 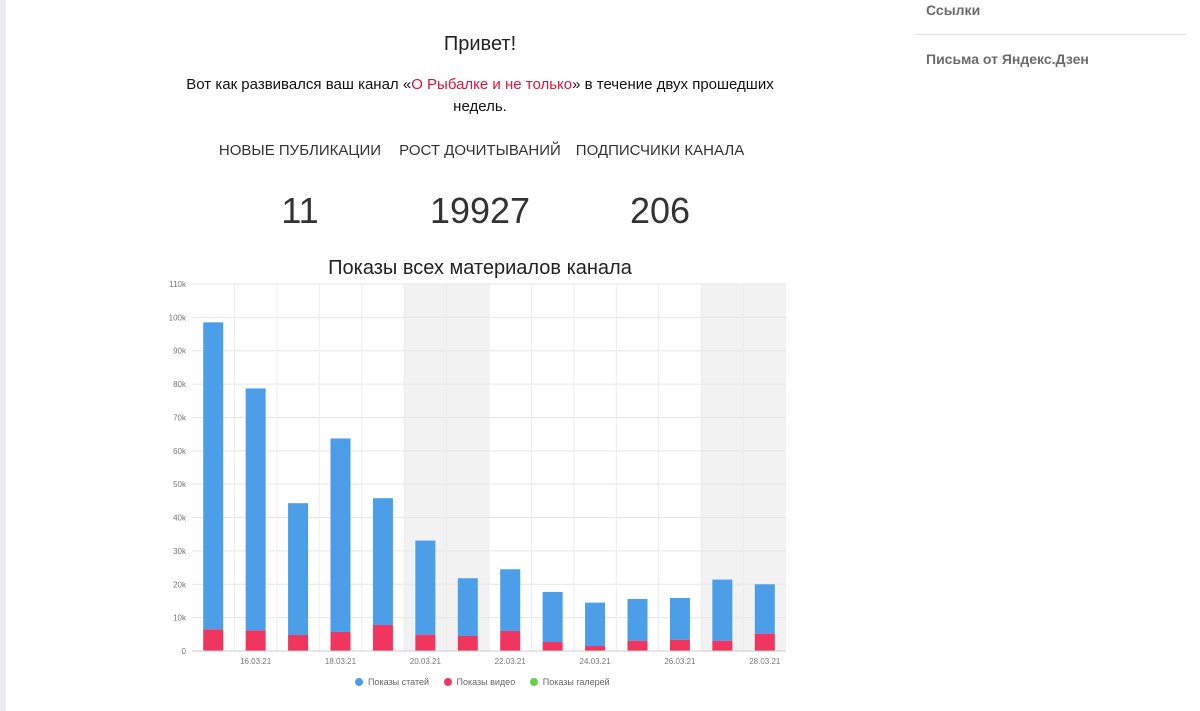 I want to click on stat-value: 11, so click(x=300, y=210).